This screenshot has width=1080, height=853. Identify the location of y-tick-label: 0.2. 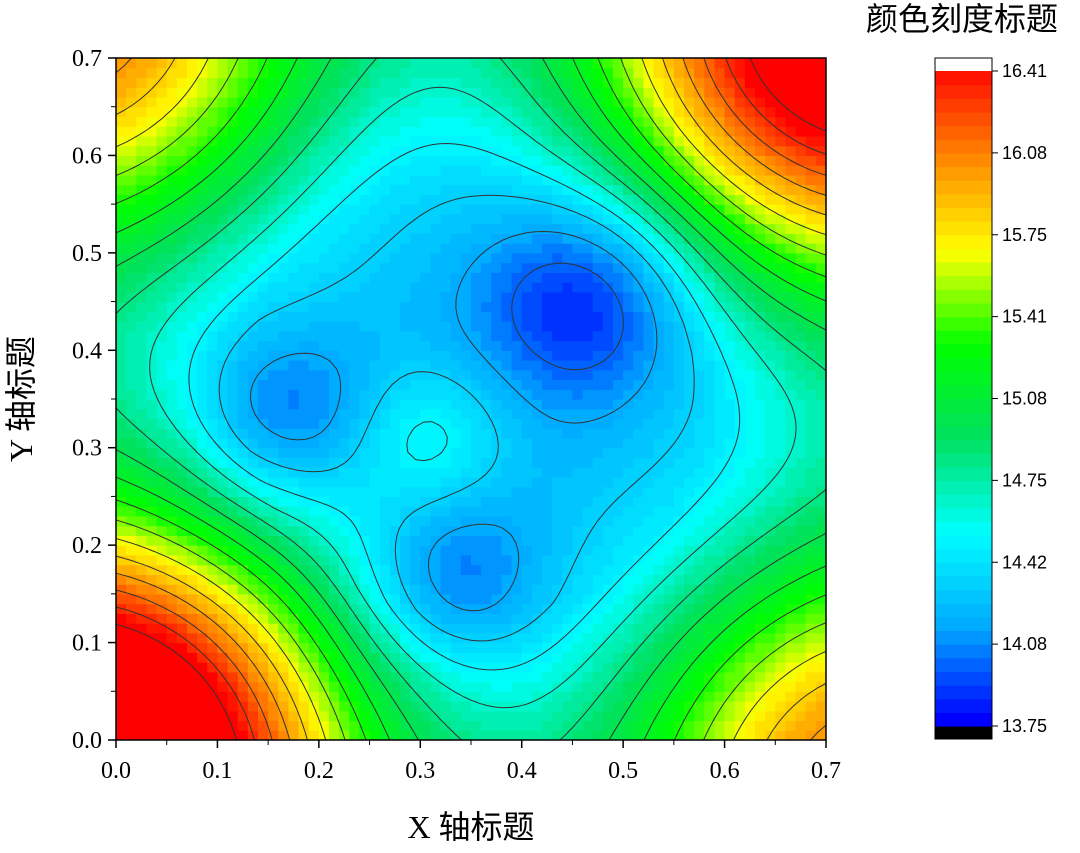
(87, 546).